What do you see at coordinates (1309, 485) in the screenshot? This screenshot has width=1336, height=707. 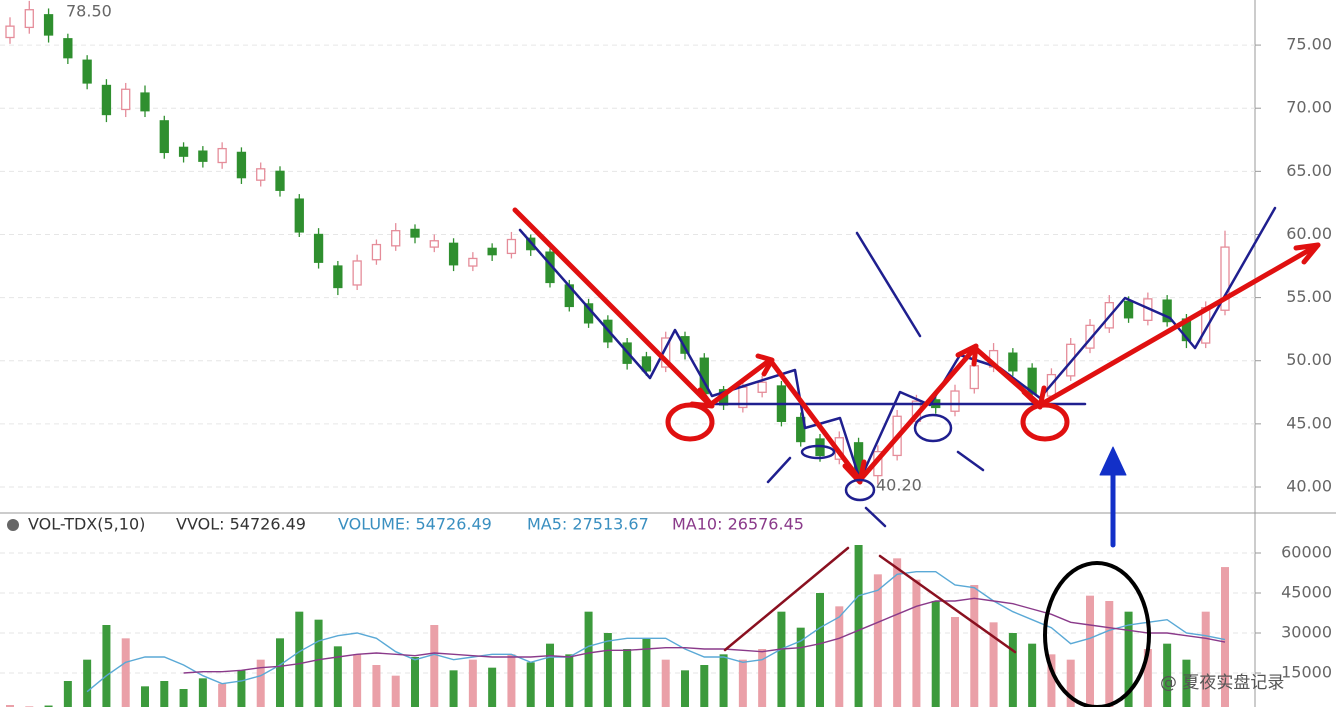 I see `y-tick-label: 40.00` at bounding box center [1309, 485].